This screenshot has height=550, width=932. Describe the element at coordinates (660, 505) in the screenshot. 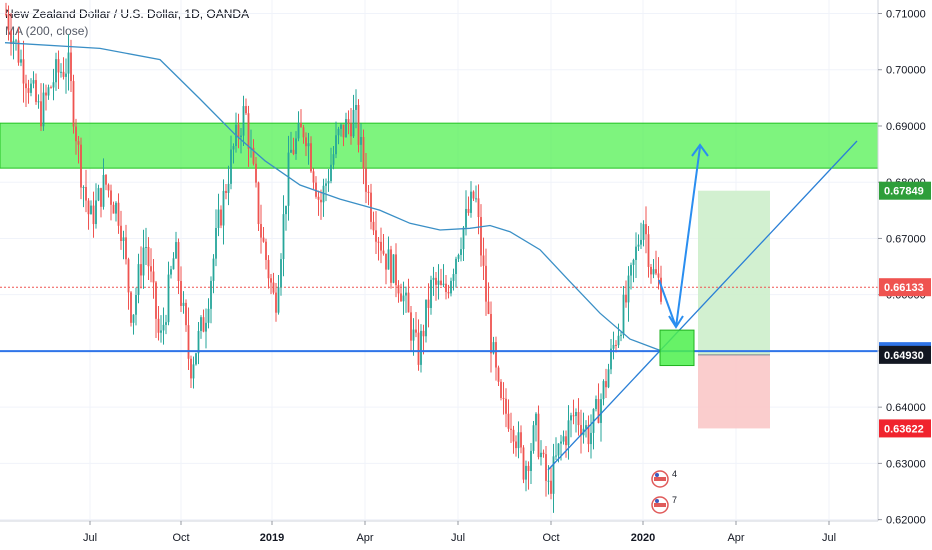

I see `flag-stripe` at that location.